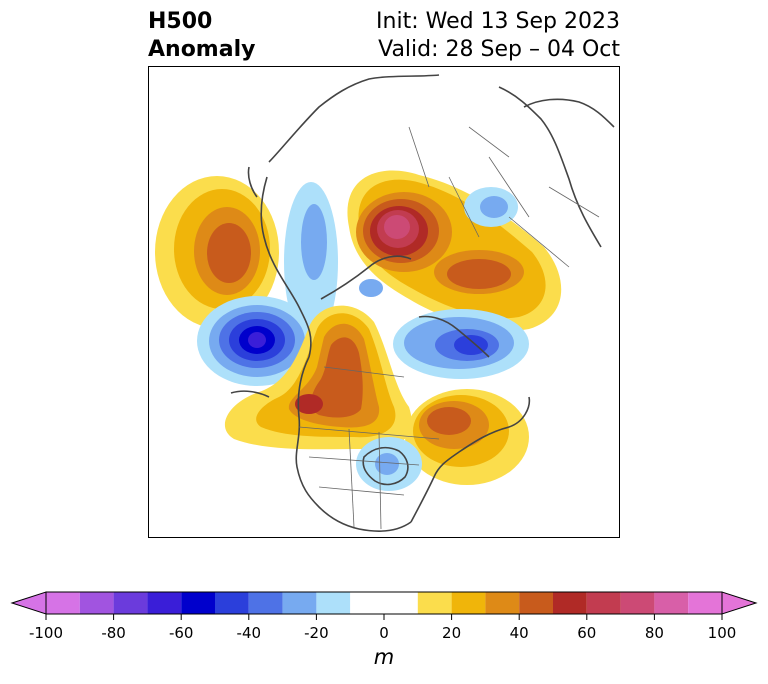 The image size is (768, 684). Describe the element at coordinates (498, 21) in the screenshot. I see `init-date: Init: Wed 13 Sep 2023` at that location.